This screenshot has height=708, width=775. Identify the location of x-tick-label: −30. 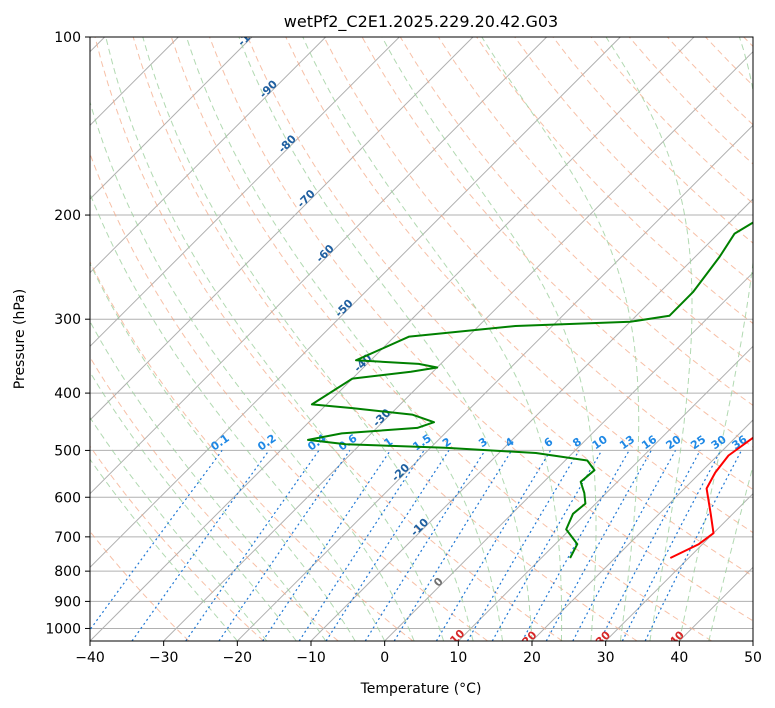
(164, 658).